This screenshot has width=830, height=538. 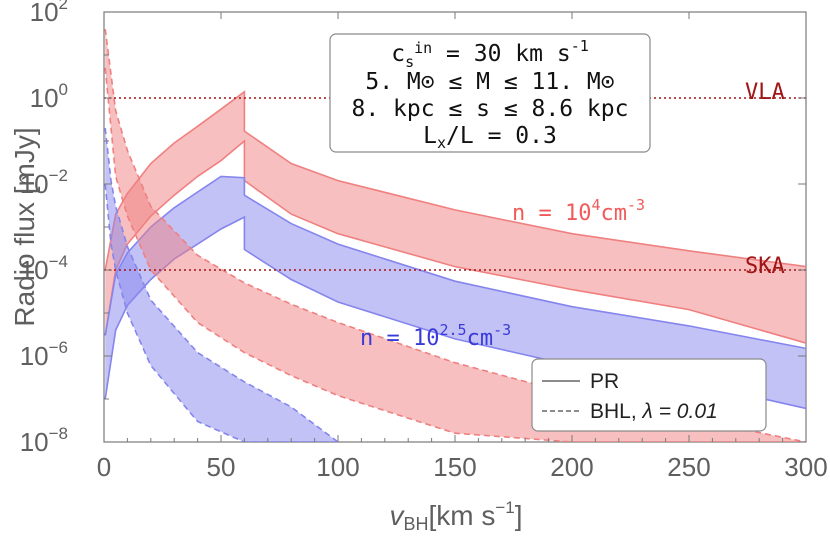 What do you see at coordinates (454, 467) in the screenshot?
I see `x-tick-label: 150` at bounding box center [454, 467].